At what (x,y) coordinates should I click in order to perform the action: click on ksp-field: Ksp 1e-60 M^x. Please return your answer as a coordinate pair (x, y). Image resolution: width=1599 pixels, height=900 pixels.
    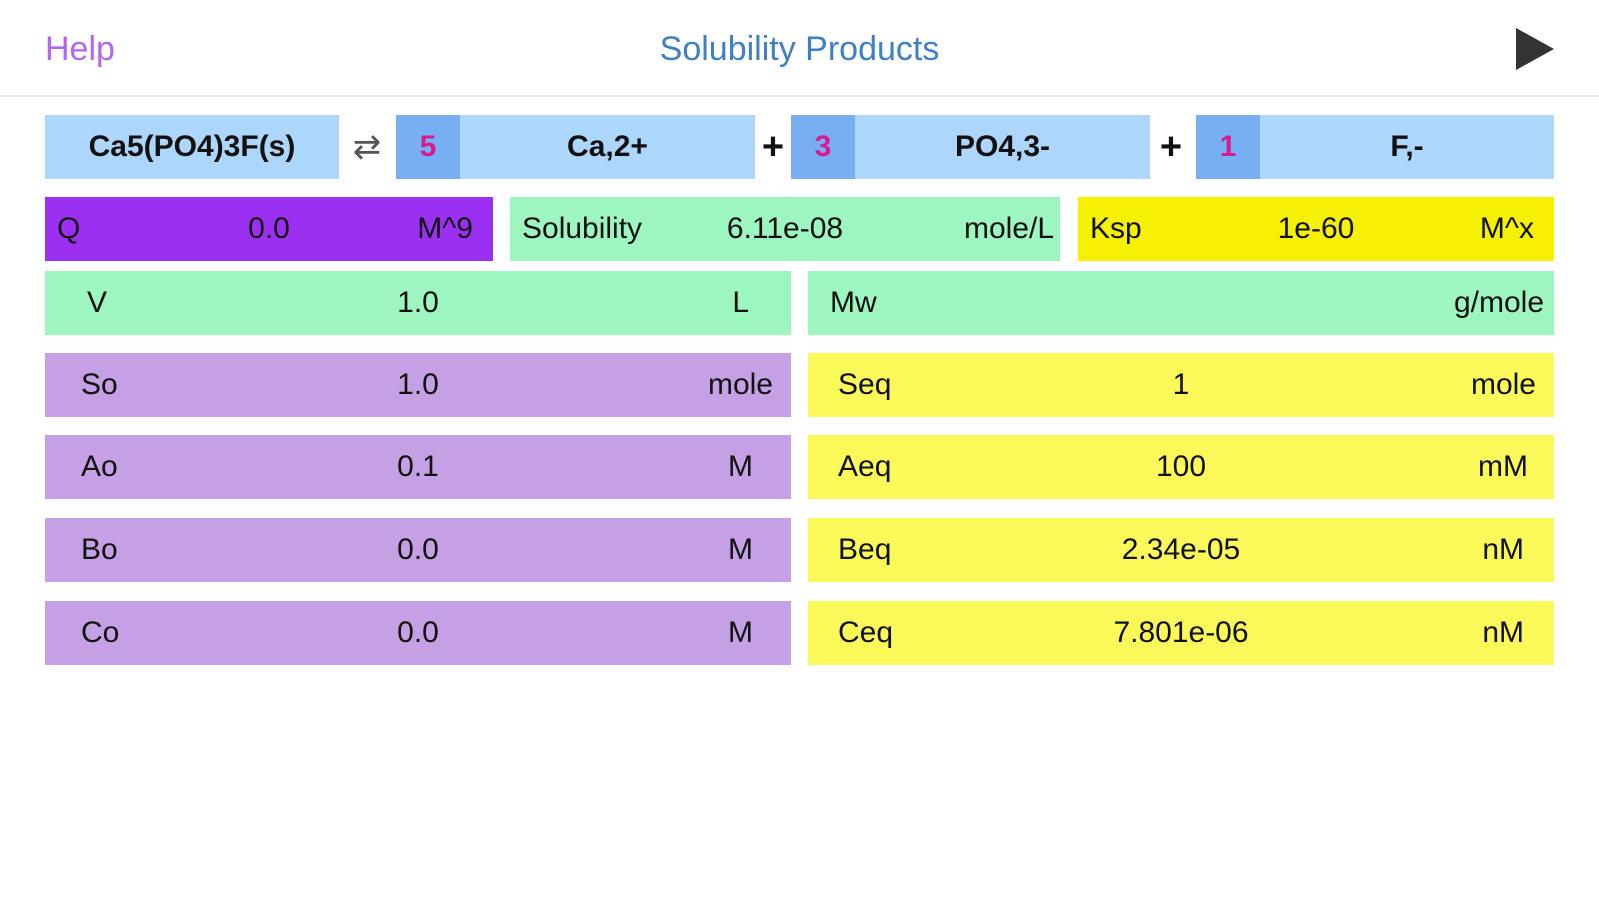
    Looking at the image, I should click on (1316, 229).